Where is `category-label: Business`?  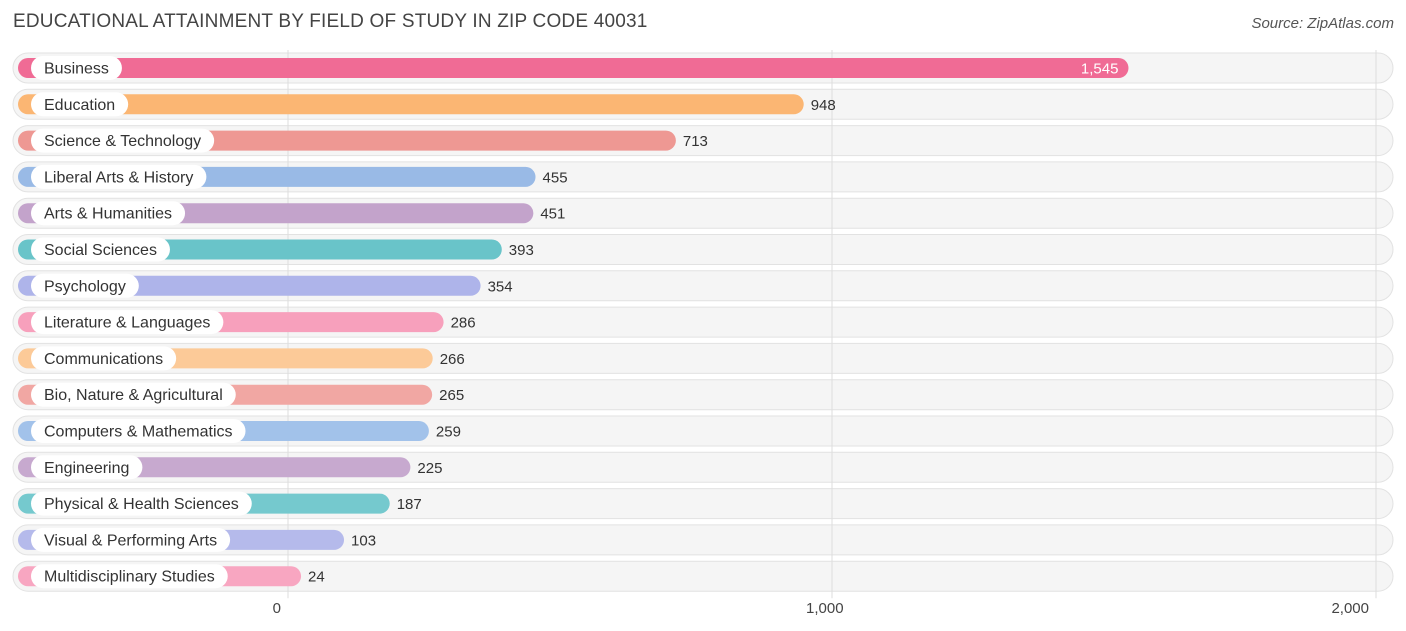 category-label: Business is located at coordinates (76, 69).